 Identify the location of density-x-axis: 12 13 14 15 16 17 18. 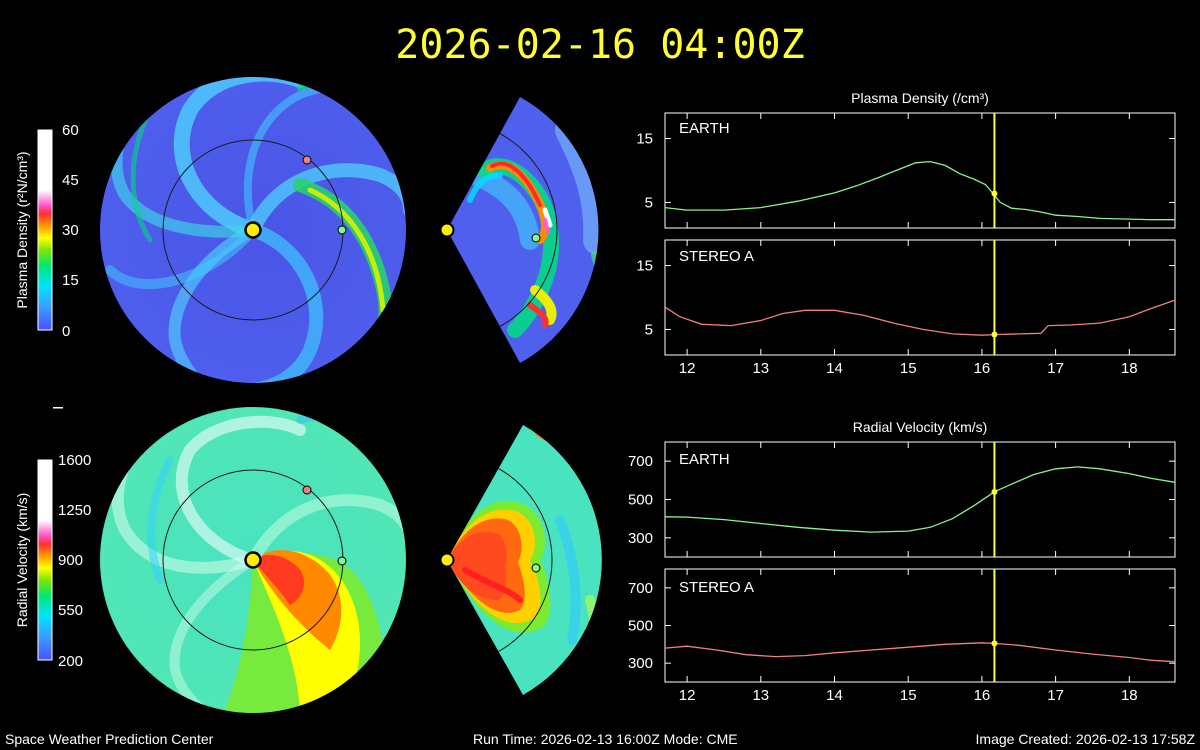
(908, 368).